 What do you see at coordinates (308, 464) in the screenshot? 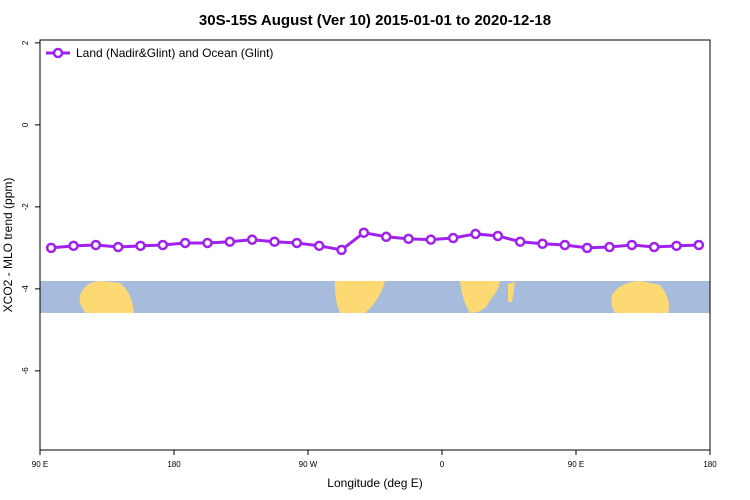
I see `x-tick-label: 90 W` at bounding box center [308, 464].